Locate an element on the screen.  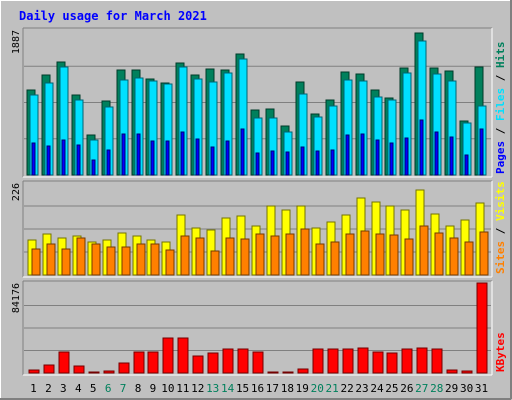
panel-visits-max-label: 226 is located at coordinates (16, 192).